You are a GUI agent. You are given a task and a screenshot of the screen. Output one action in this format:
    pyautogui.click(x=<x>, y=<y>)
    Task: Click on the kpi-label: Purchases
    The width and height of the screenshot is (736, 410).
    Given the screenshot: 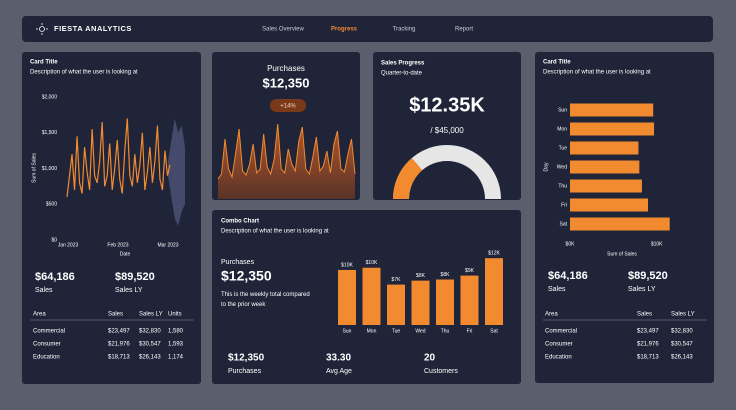 What is the action you would take?
    pyautogui.click(x=245, y=371)
    